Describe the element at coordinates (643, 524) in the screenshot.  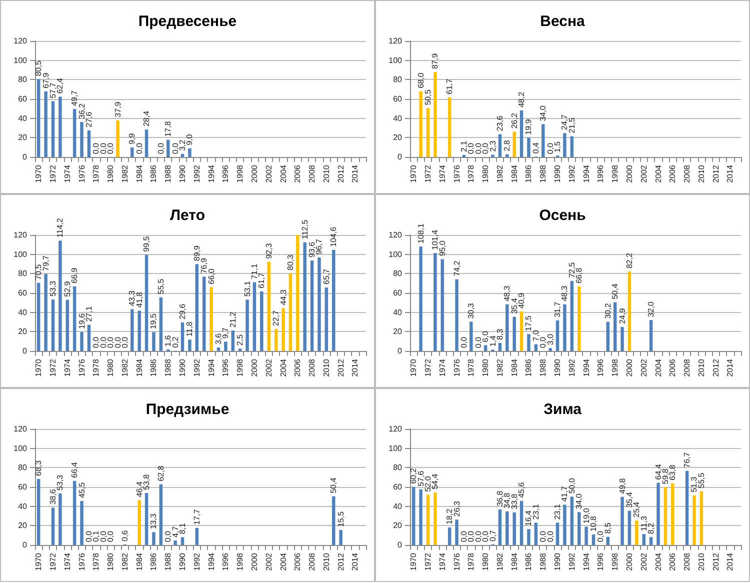
I see `data-label: 11,3` at that location.